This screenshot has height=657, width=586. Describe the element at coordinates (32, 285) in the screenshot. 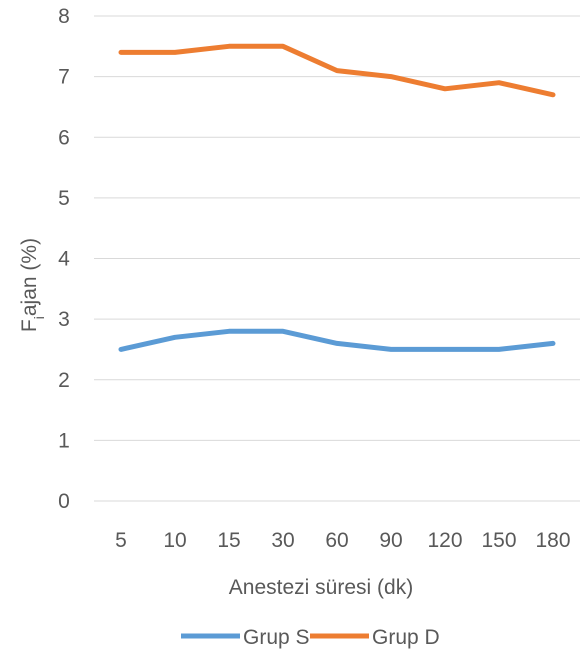

I see `y-axis-title: Fiajan (%)` at that location.